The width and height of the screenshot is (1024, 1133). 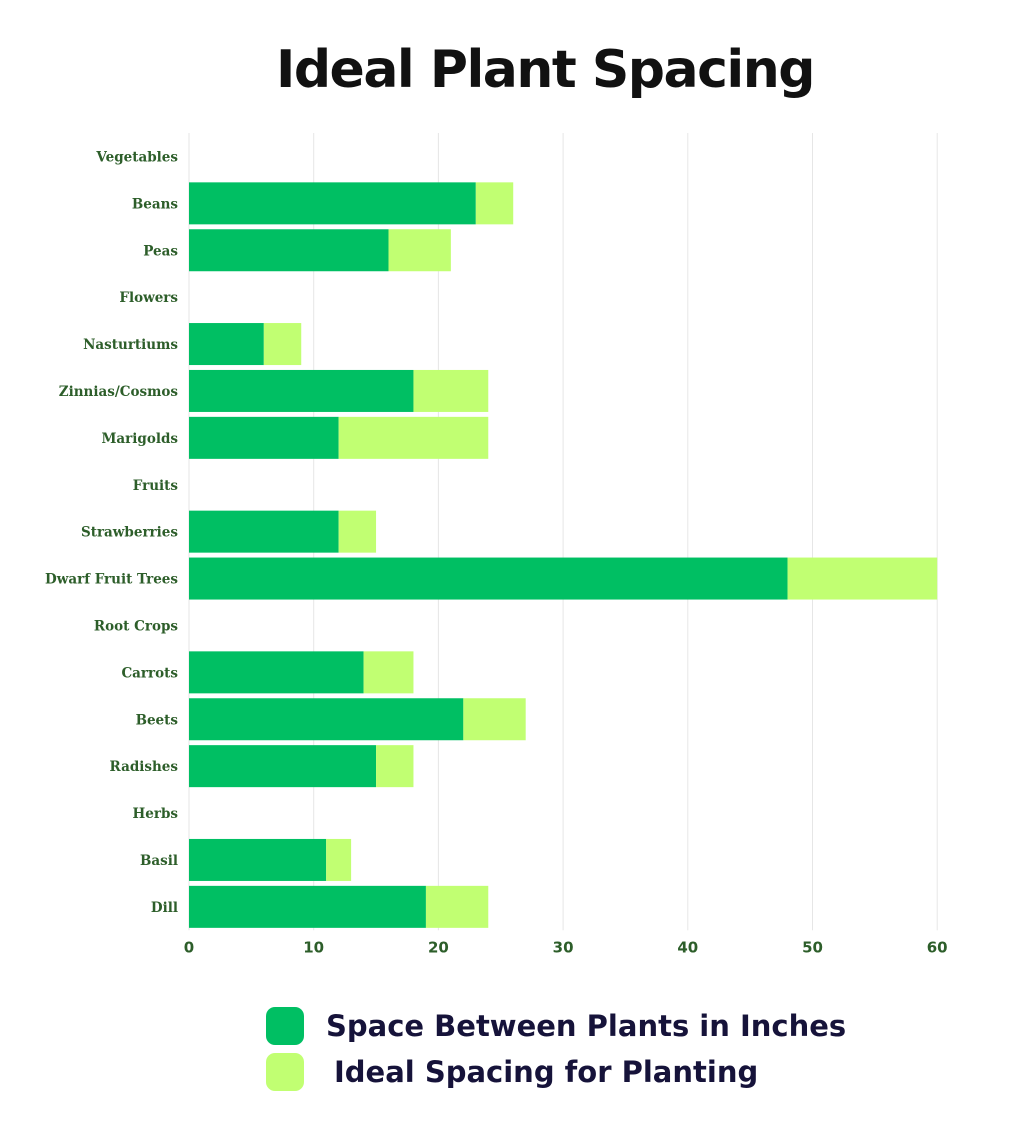 I want to click on category-label: Radishes, so click(x=144, y=767).